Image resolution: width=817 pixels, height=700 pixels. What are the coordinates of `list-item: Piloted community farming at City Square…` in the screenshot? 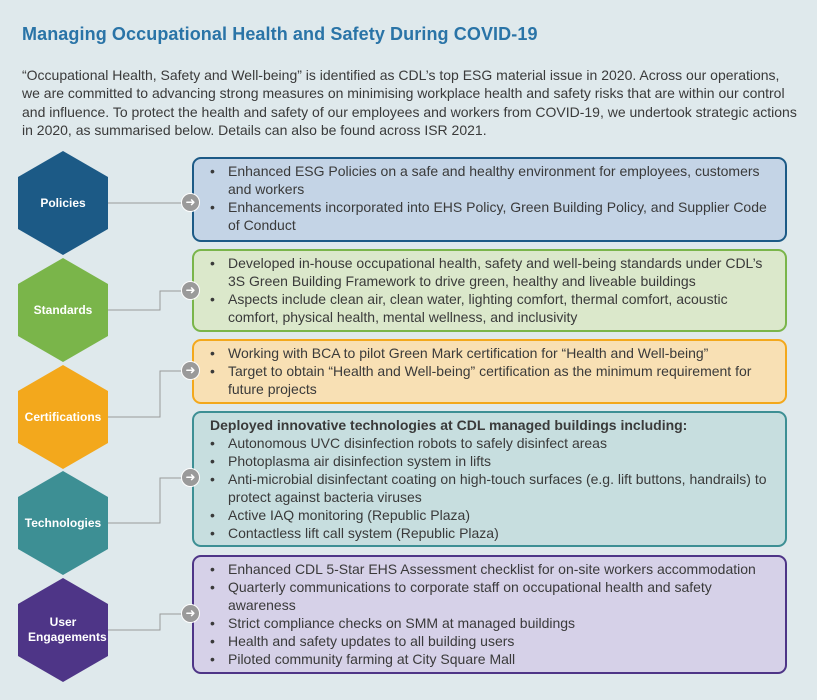 It's located at (490, 659).